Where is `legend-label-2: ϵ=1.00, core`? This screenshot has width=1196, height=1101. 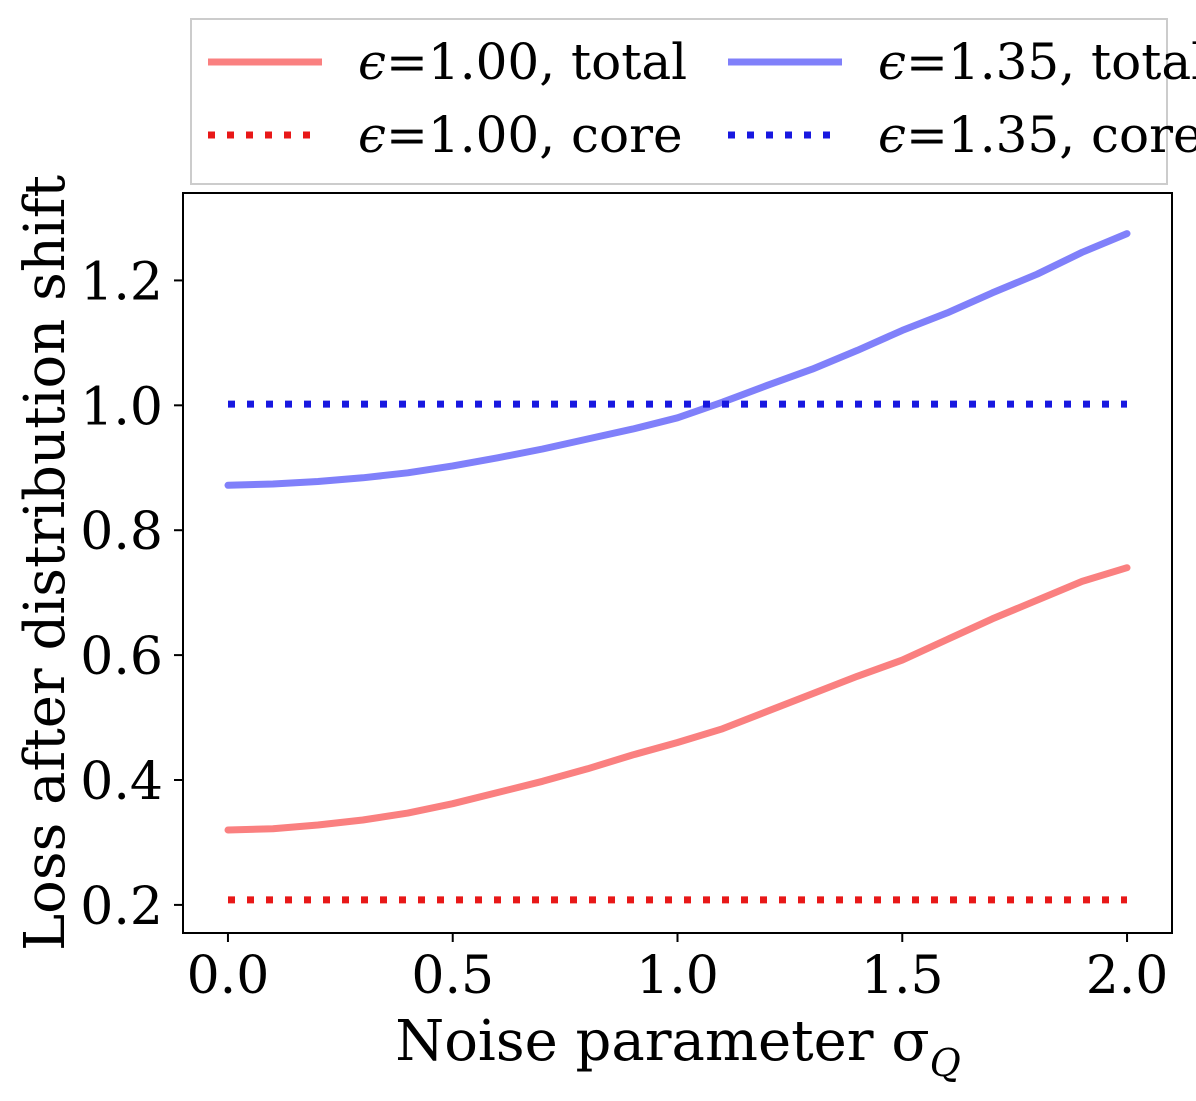
legend-label-2: ϵ=1.00, core is located at coordinates (520, 135).